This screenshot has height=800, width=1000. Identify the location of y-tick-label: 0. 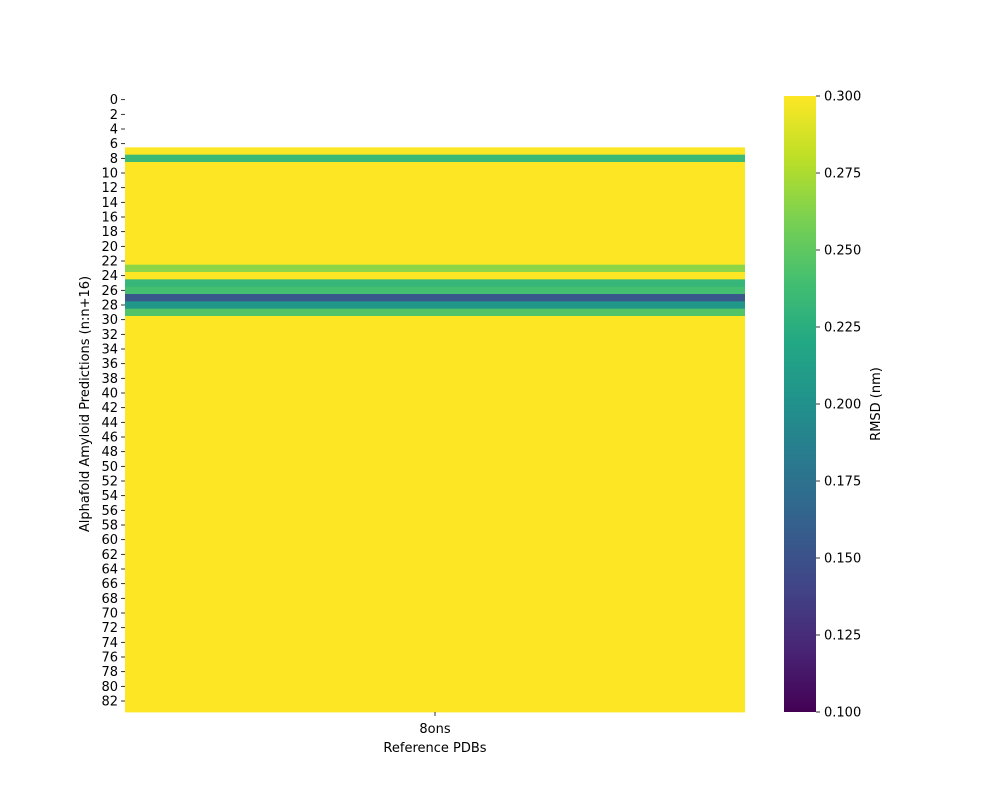
(114, 100).